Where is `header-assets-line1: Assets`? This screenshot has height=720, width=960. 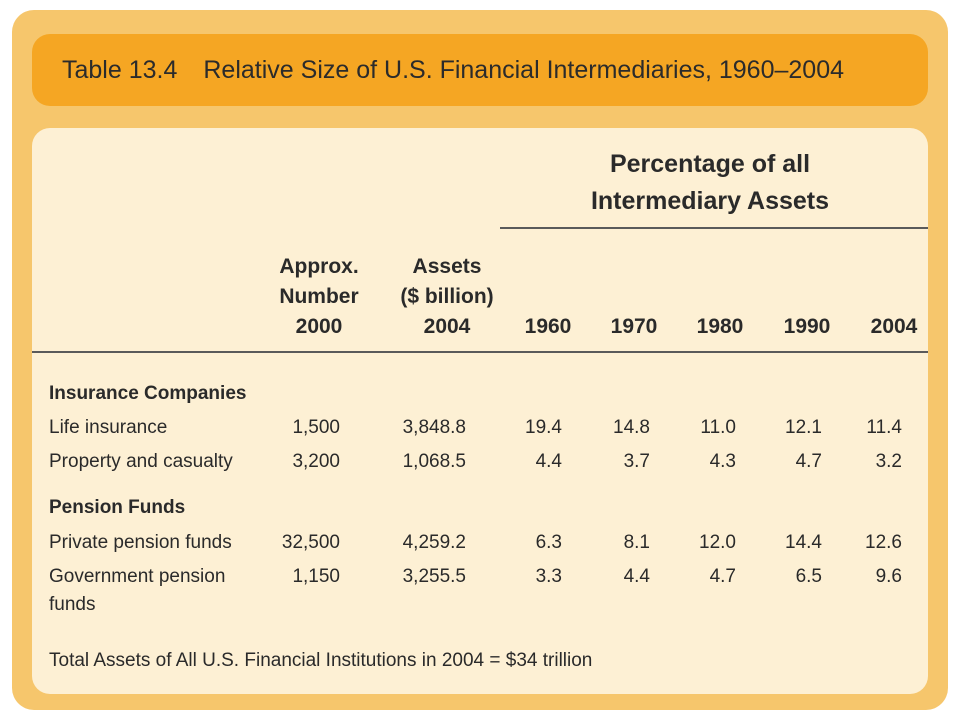
header-assets-line1: Assets is located at coordinates (447, 266).